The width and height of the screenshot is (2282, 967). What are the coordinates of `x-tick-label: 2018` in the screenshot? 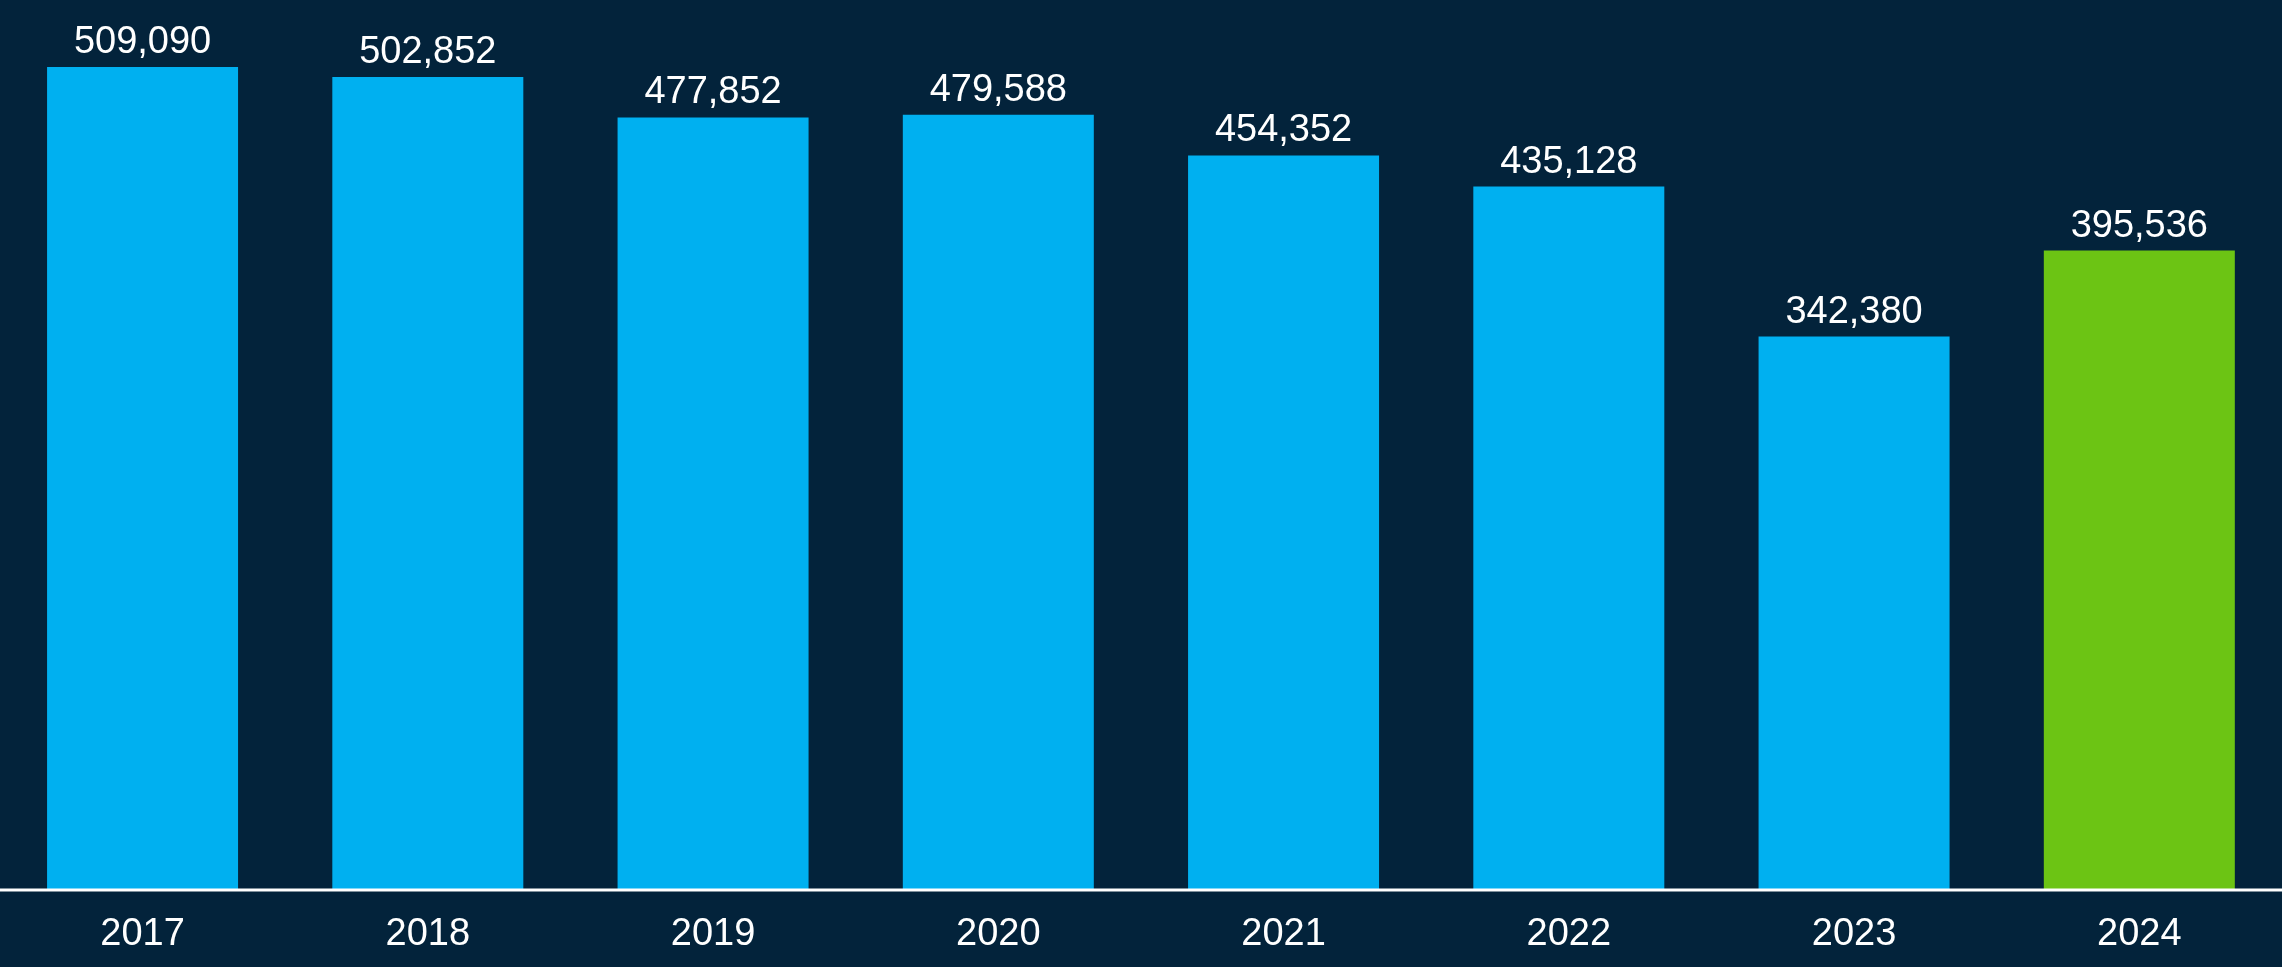 It's located at (428, 931).